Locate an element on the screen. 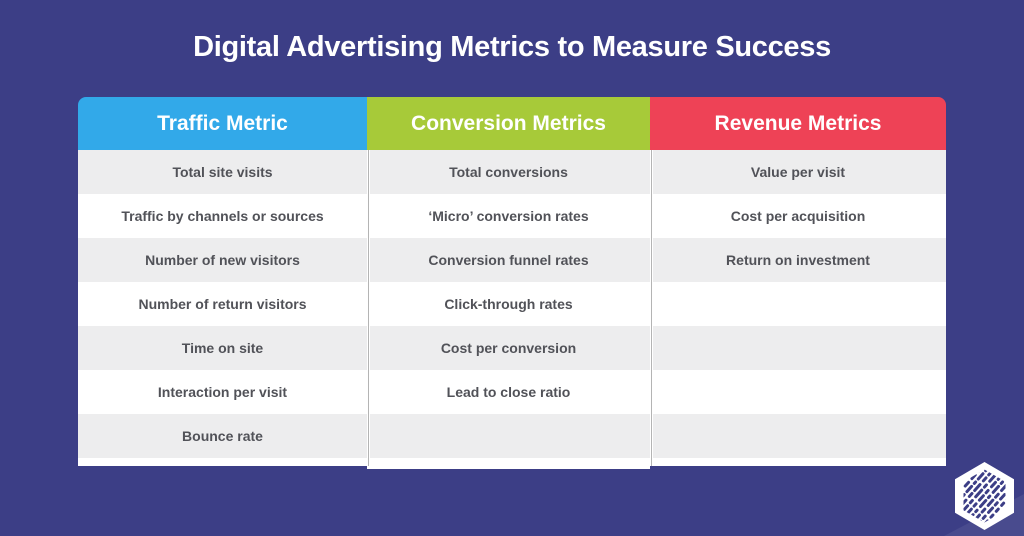 The image size is (1024, 536). column-header-conversion: Conversion Metrics is located at coordinates (508, 123).